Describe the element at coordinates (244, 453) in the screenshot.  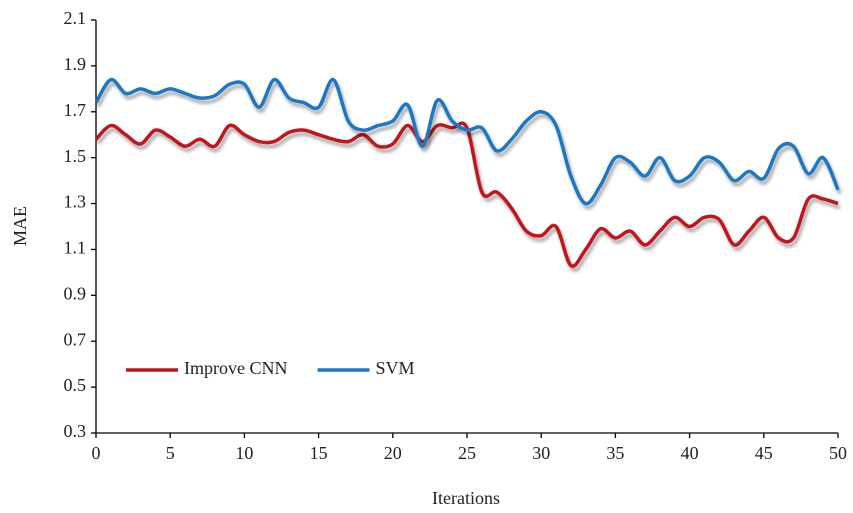
I see `x-tick-label: 10` at that location.